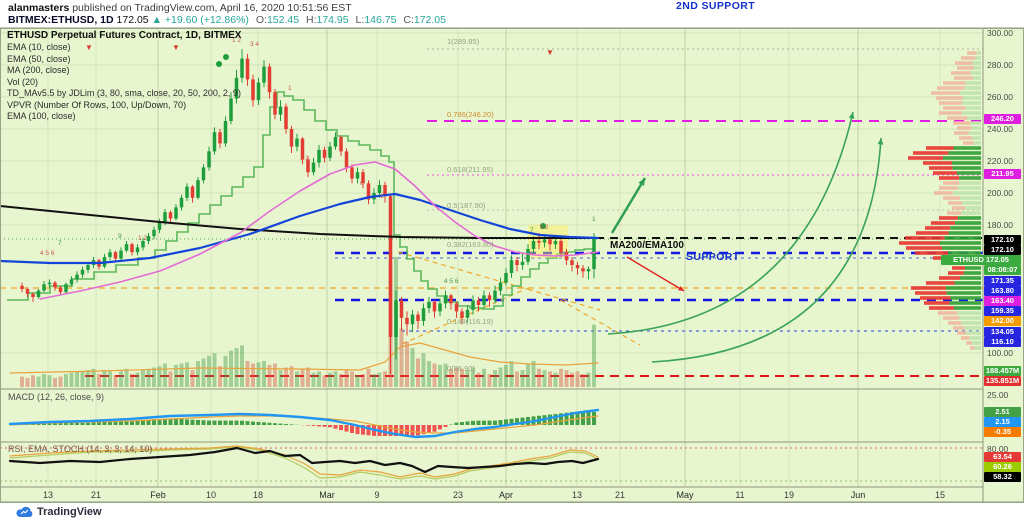  What do you see at coordinates (1002, 281) in the screenshot?
I see `price-label-chip: 171.35` at bounding box center [1002, 281].